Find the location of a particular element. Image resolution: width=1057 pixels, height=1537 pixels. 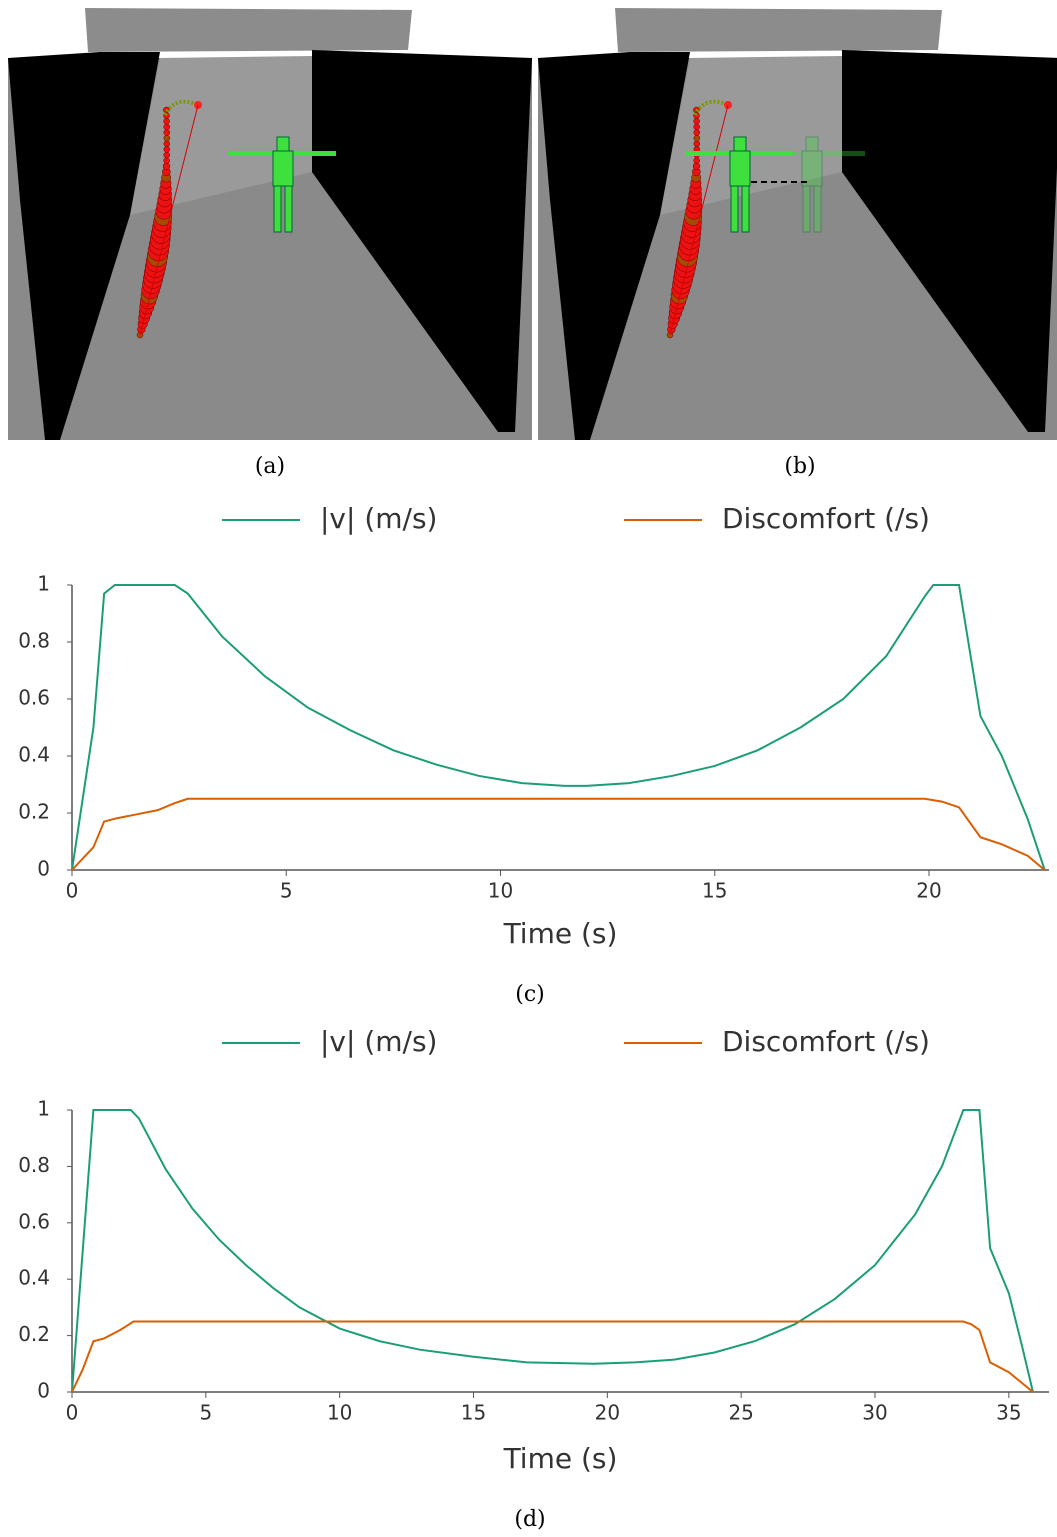

arms is located at coordinates (811, 153).